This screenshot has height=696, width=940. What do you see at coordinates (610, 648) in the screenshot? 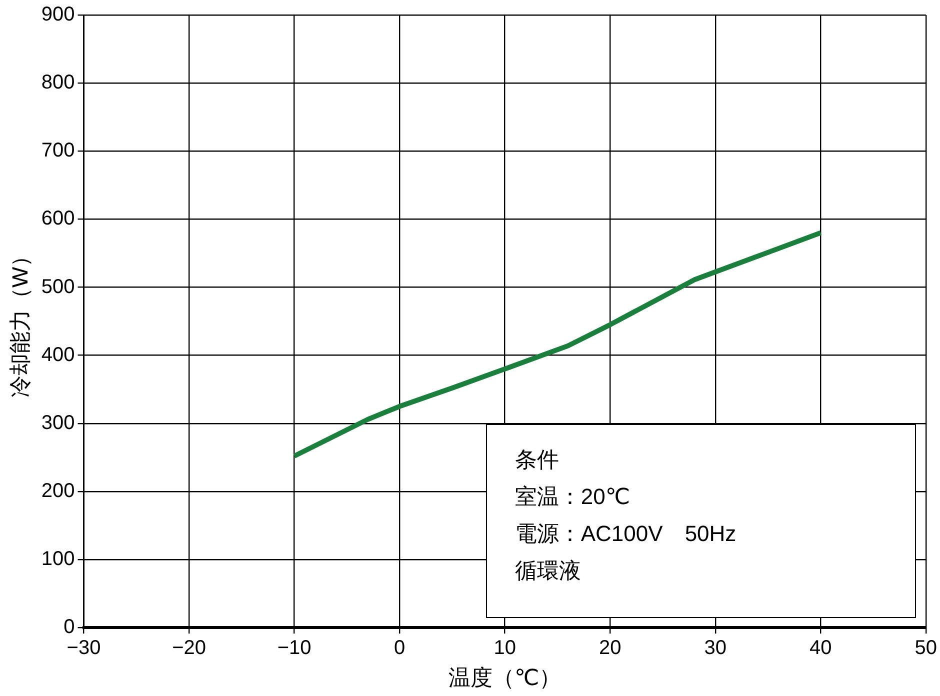
I see `x-tick-label: 20` at bounding box center [610, 648].